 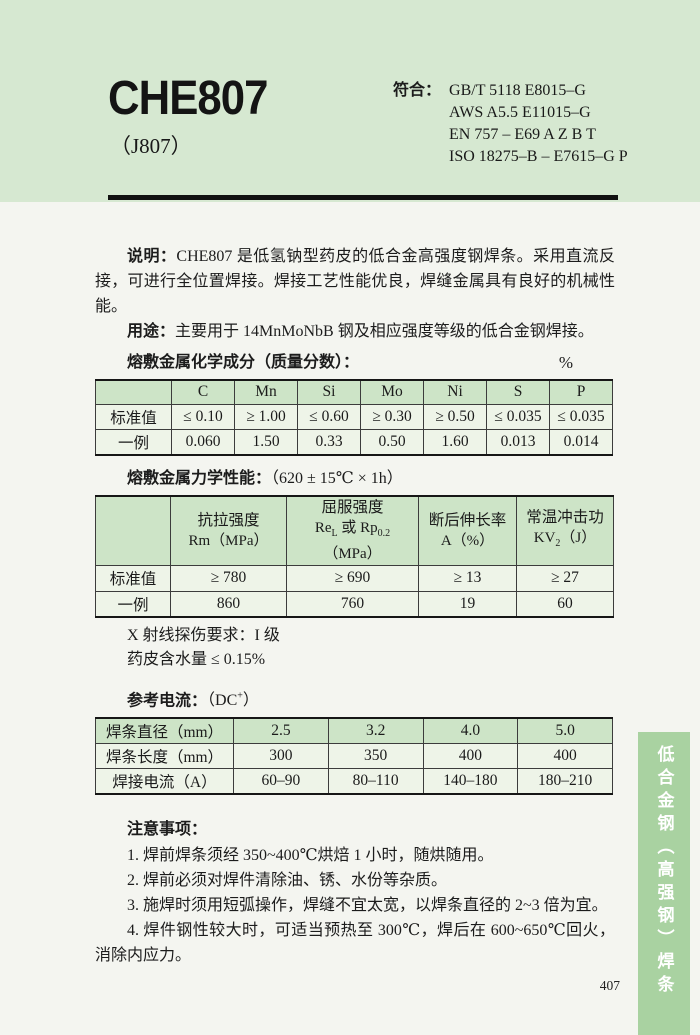 What do you see at coordinates (199, 478) in the screenshot?
I see `mechanical-title-text: 熔敷金属力学性能：` at bounding box center [199, 478].